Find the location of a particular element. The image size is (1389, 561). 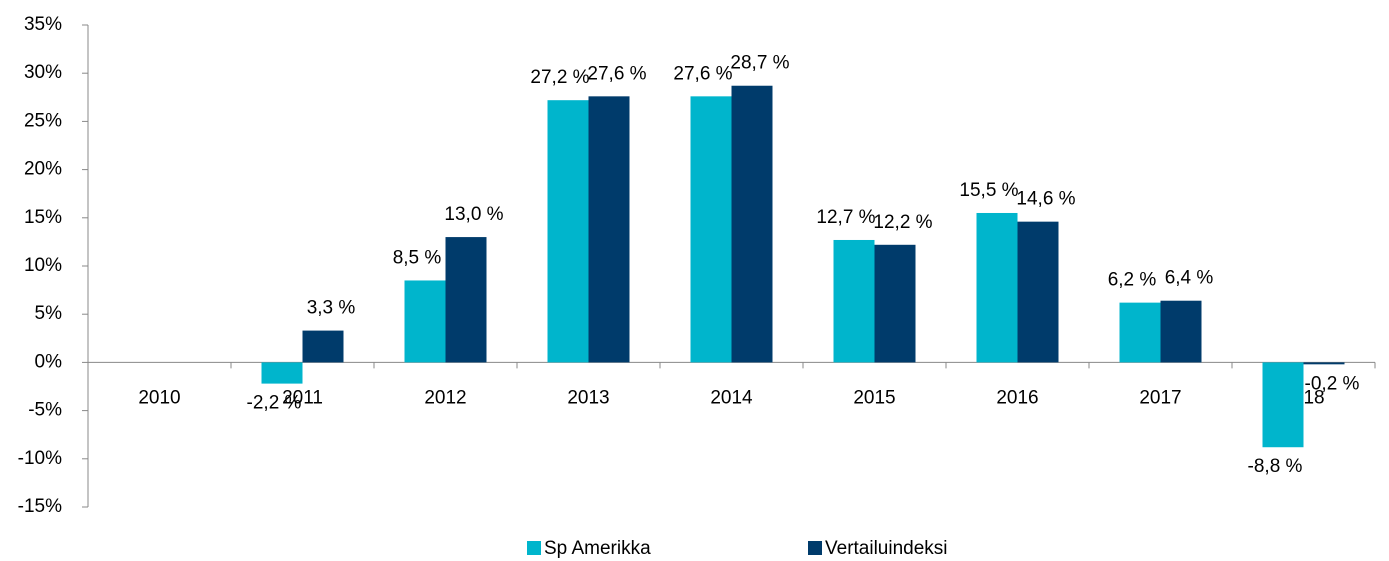

y-tick-label: 10% is located at coordinates (43, 265).